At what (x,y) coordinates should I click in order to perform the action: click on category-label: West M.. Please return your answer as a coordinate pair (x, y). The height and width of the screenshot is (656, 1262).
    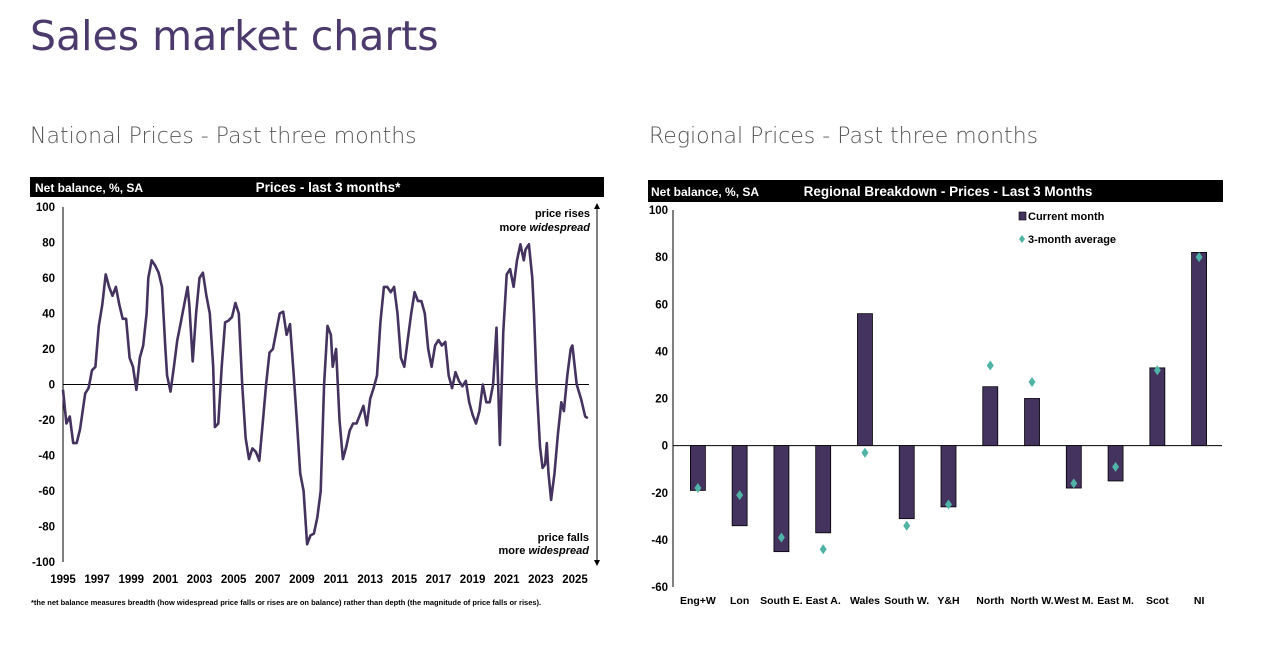
    Looking at the image, I should click on (1074, 601).